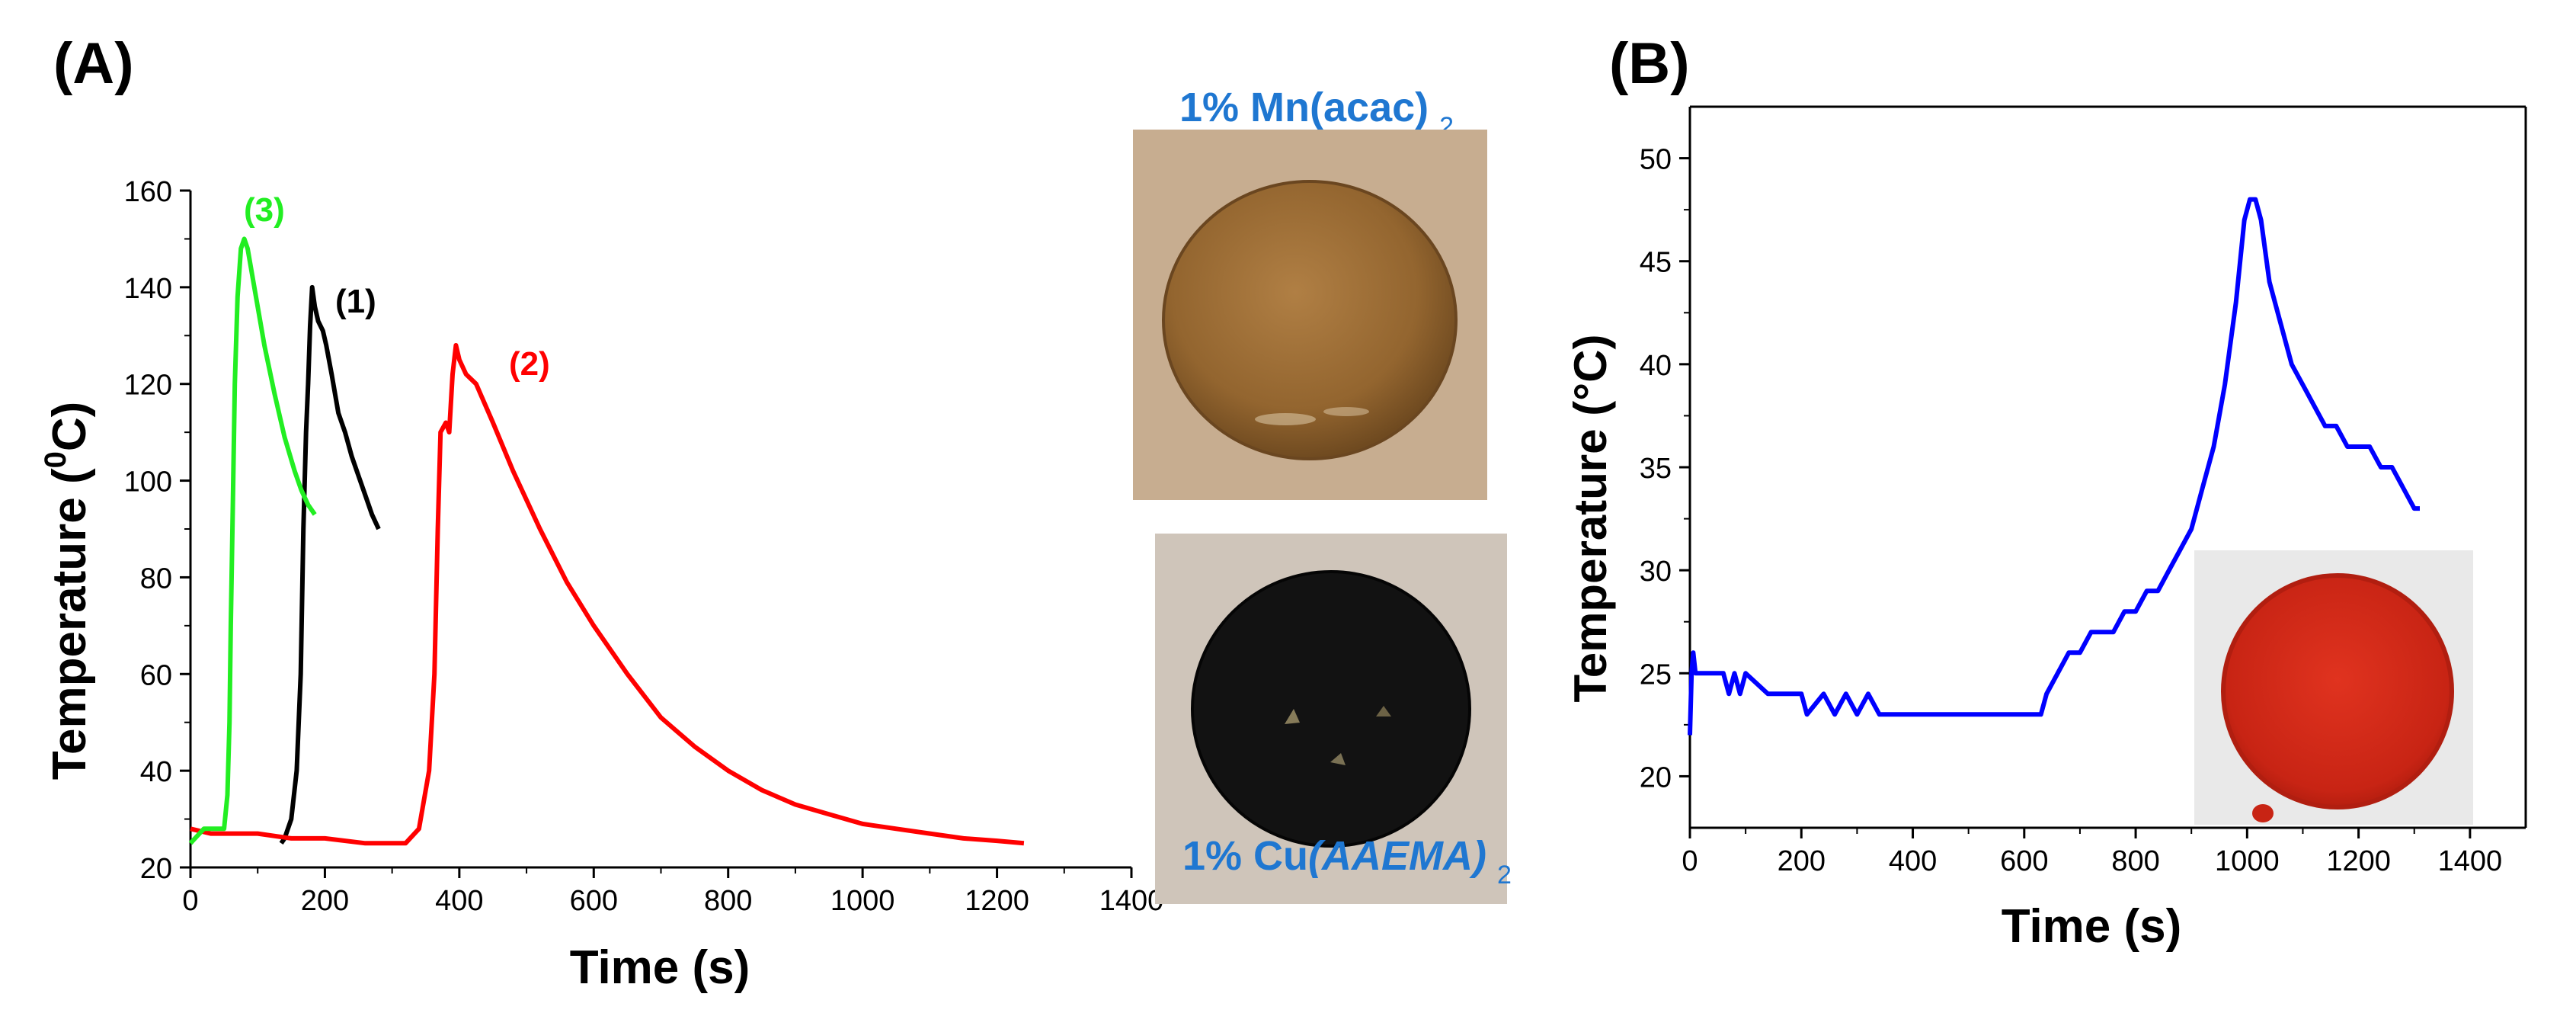 Image resolution: width=2576 pixels, height=1013 pixels. I want to click on y-tick-label: 30, so click(1656, 572).